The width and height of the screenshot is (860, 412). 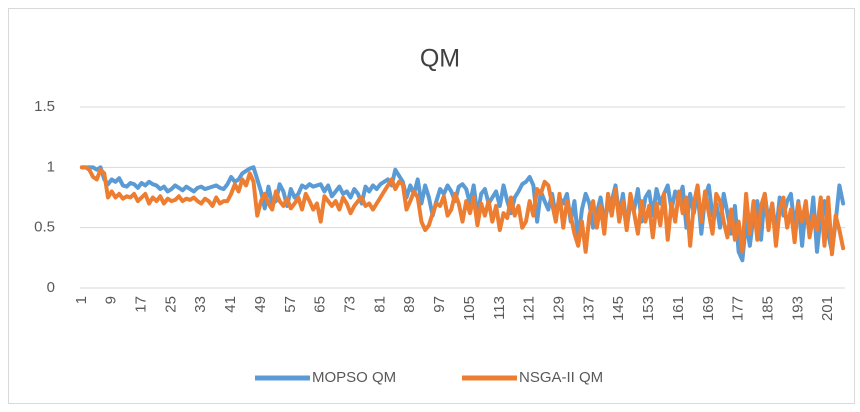 What do you see at coordinates (439, 304) in the screenshot?
I see `x-tick-label: 97` at bounding box center [439, 304].